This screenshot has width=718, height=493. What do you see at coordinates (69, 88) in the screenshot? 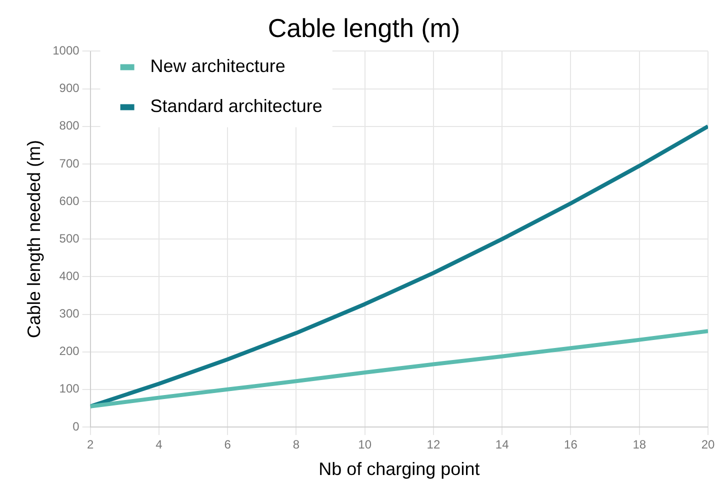
I see `y-tick-label: 900` at bounding box center [69, 88].